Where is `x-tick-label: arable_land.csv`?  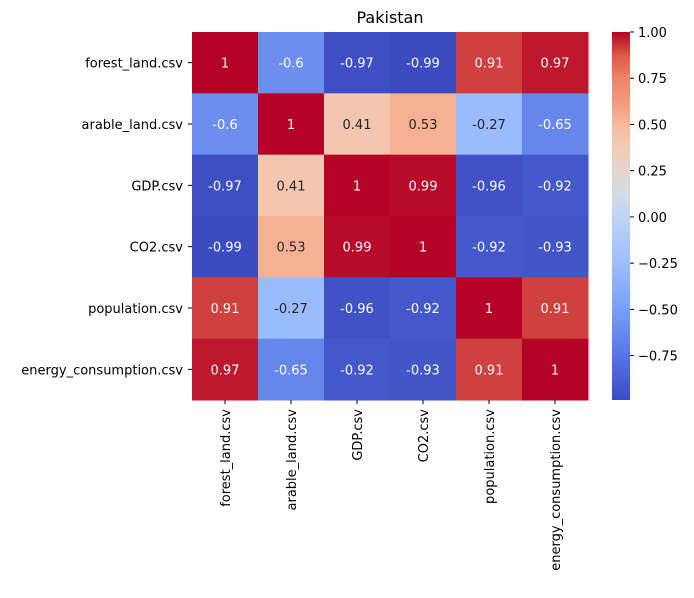
x-tick-label: arable_land.csv is located at coordinates (292, 460).